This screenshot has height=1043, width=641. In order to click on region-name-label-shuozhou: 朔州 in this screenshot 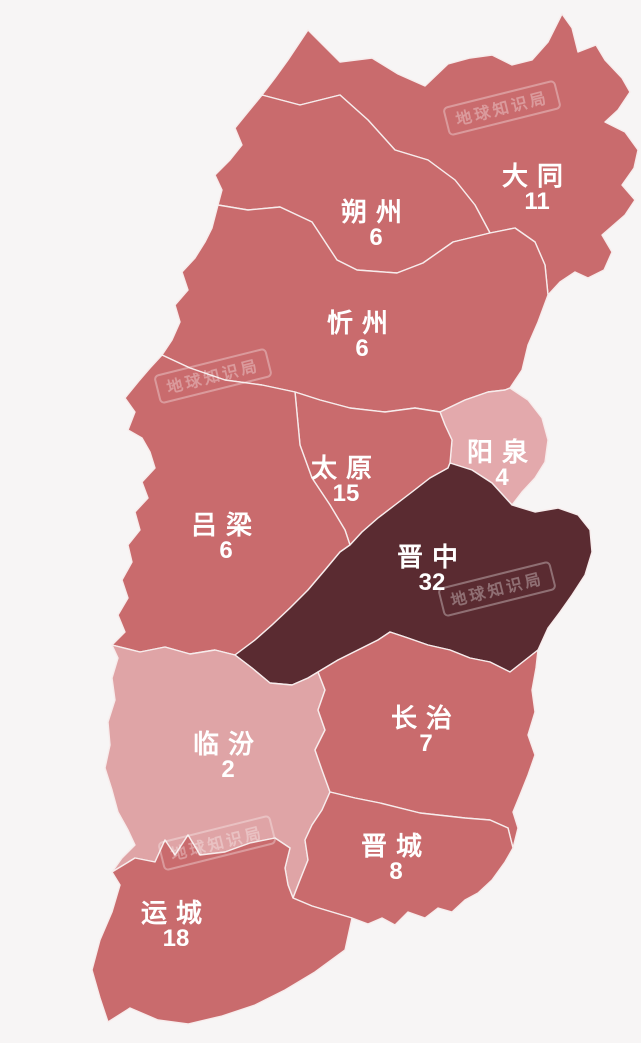, I will do `click(376, 212)`.